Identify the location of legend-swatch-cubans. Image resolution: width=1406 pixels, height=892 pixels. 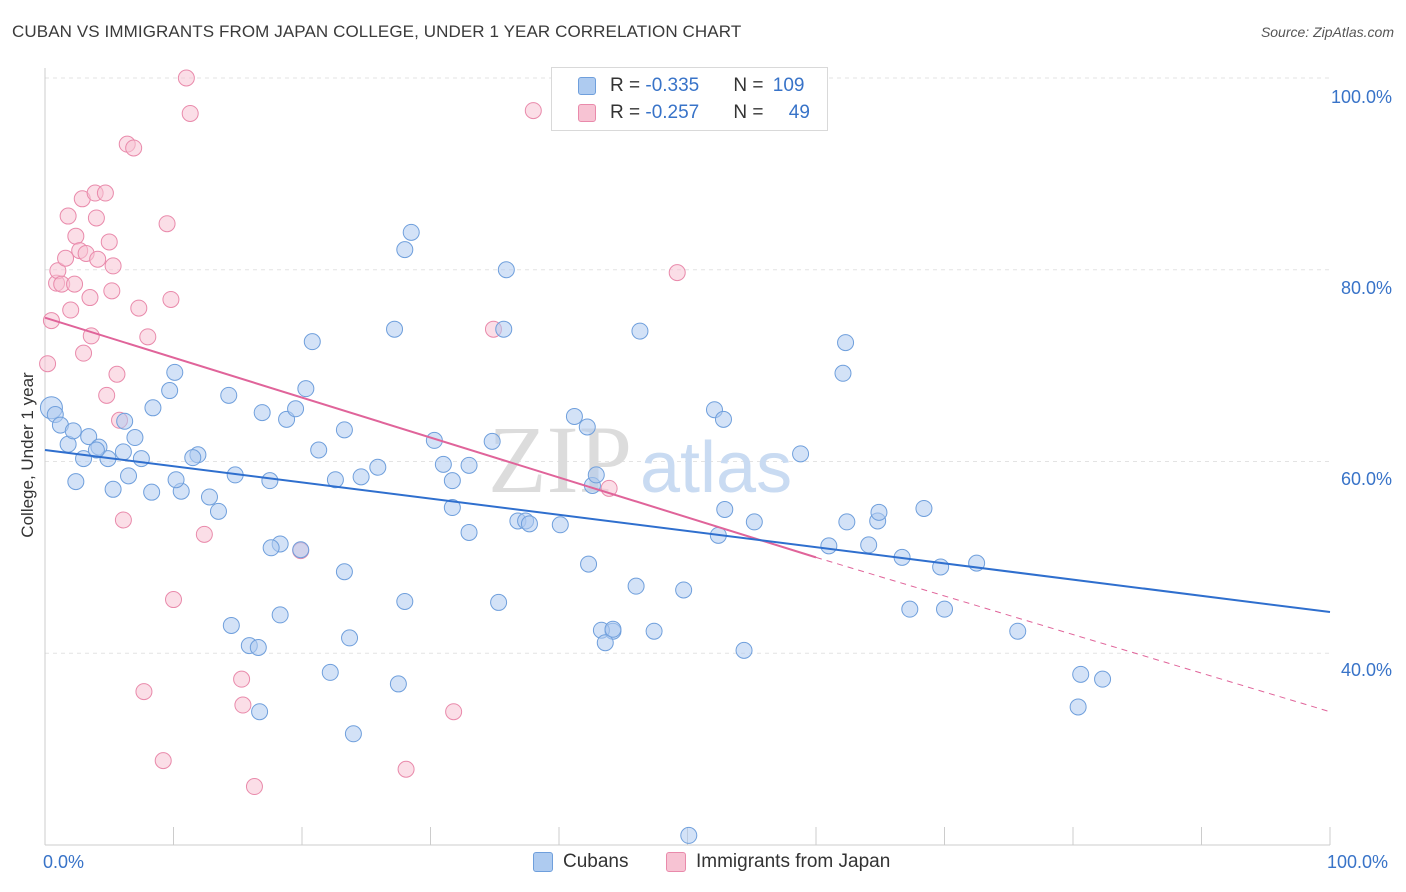
(543, 862).